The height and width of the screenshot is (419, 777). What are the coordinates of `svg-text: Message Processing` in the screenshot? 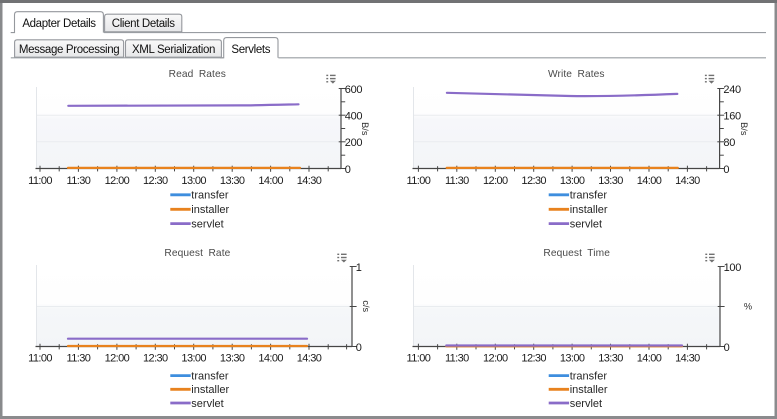 It's located at (69, 50).